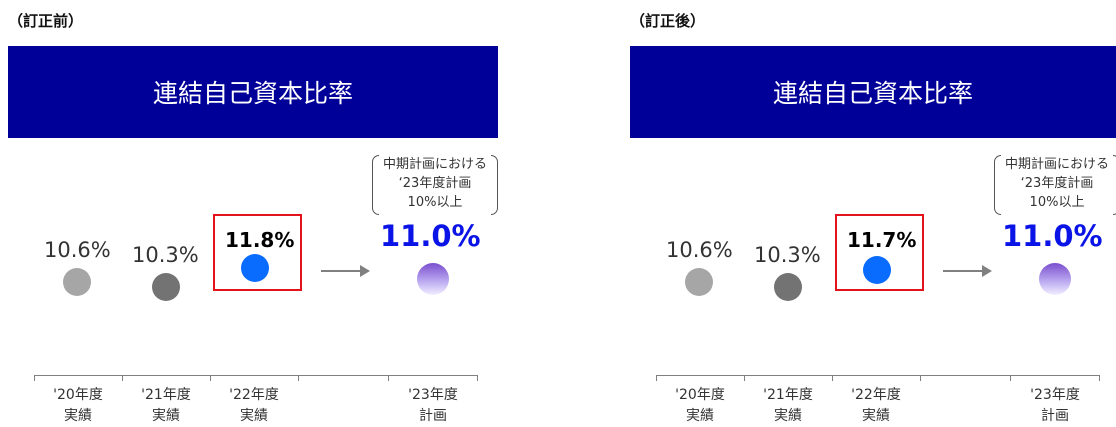 The image size is (1116, 427). I want to click on panel-label: （訂正前）, so click(46, 21).